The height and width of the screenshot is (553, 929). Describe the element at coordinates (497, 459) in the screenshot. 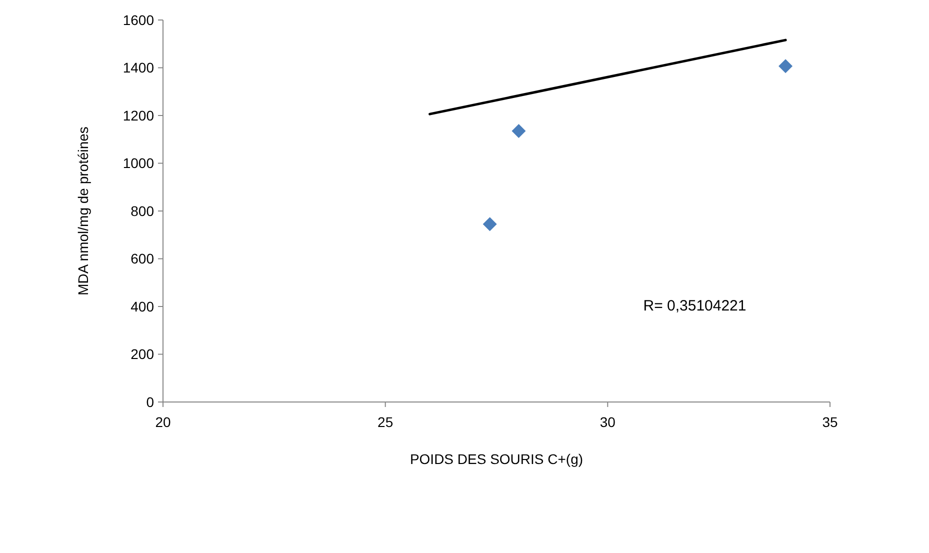

I see `x-axis-title: POIDS DES SOURIS C+(g)` at that location.